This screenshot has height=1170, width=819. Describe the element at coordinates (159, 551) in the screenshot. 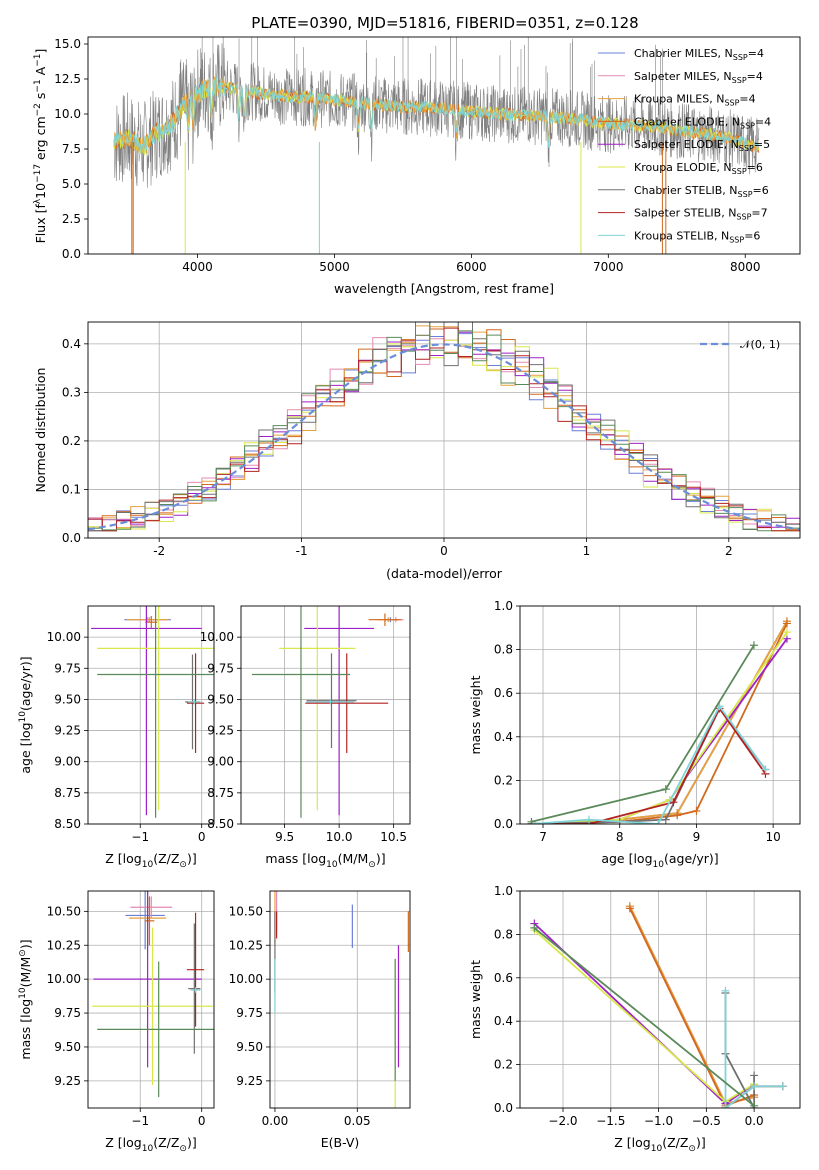

I see `x-tick-label: -2` at that location.